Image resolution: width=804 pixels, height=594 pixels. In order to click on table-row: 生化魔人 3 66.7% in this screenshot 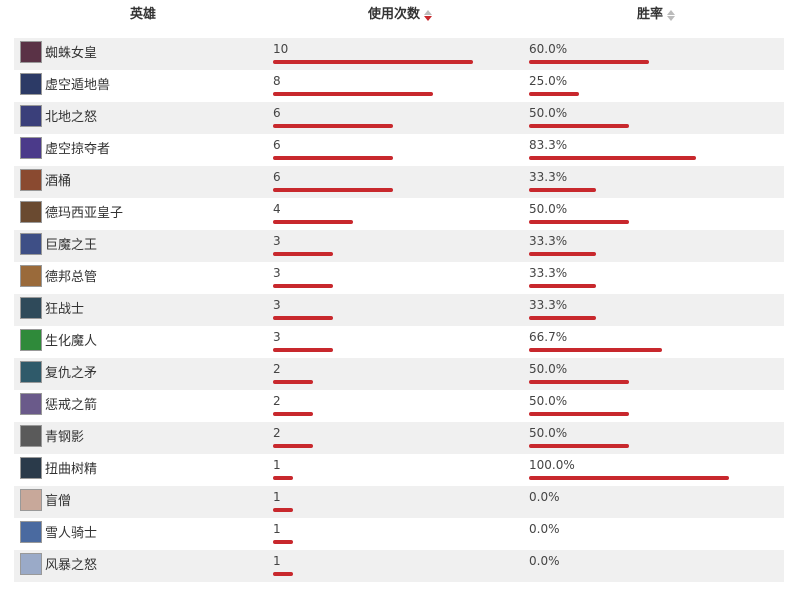, I will do `click(399, 342)`.